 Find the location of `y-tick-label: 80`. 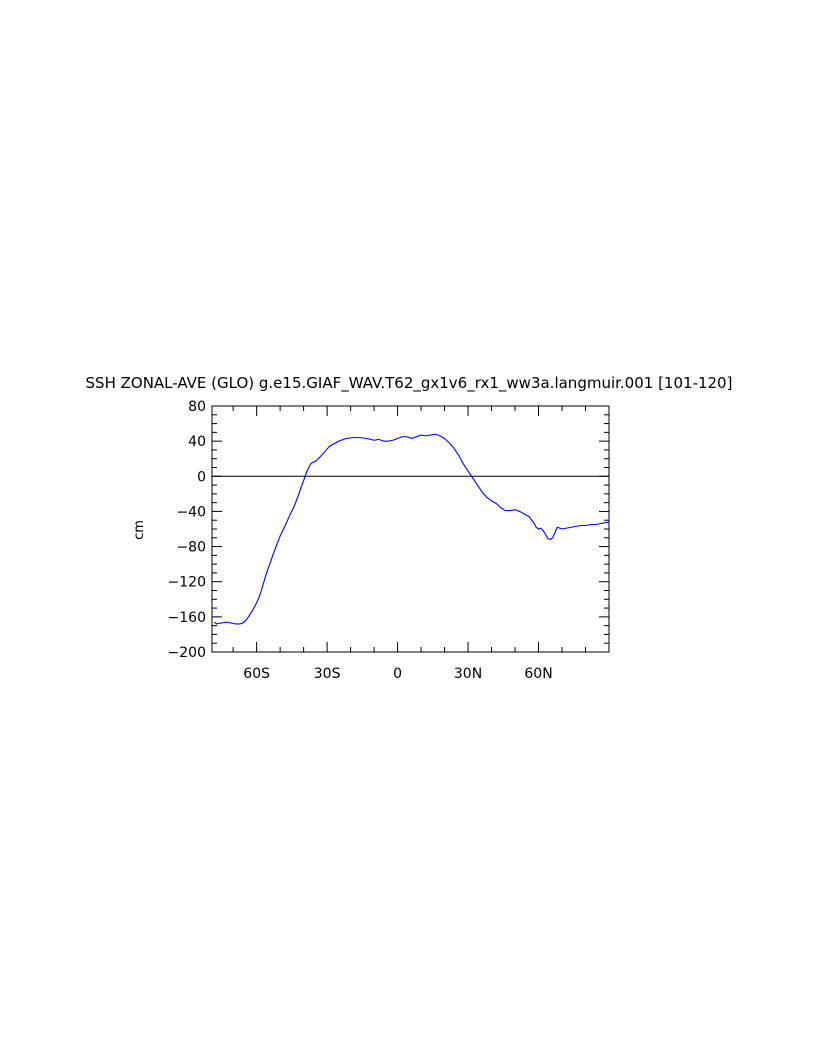

y-tick-label: 80 is located at coordinates (197, 407).